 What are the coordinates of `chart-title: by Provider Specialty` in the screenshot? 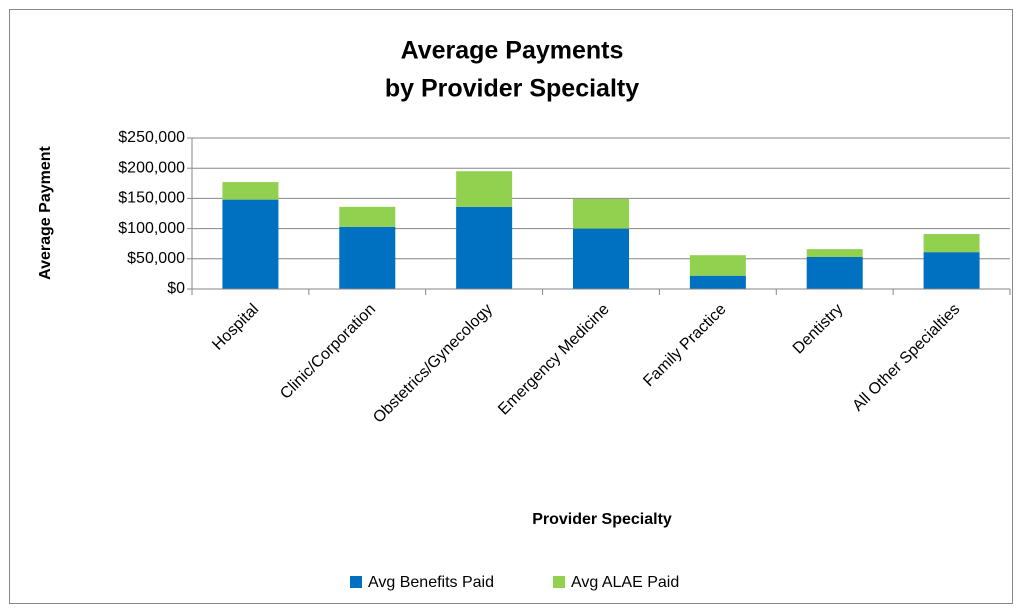 It's located at (512, 89).